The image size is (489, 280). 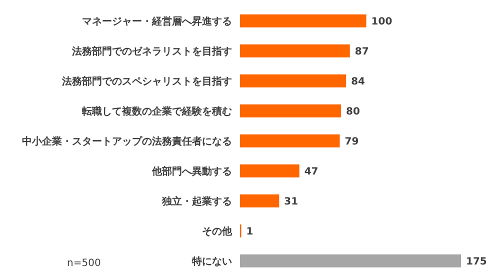 What do you see at coordinates (353, 112) in the screenshot?
I see `data-label: 80` at bounding box center [353, 112].